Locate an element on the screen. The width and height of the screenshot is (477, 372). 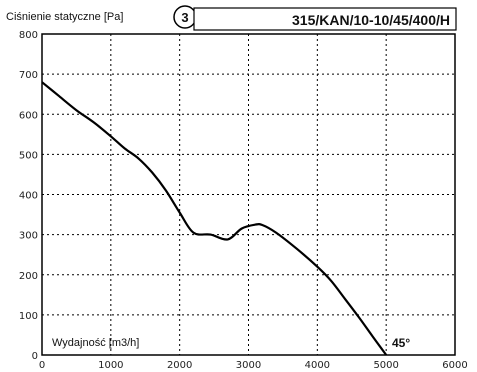
badge-number: 3 is located at coordinates (184, 17).